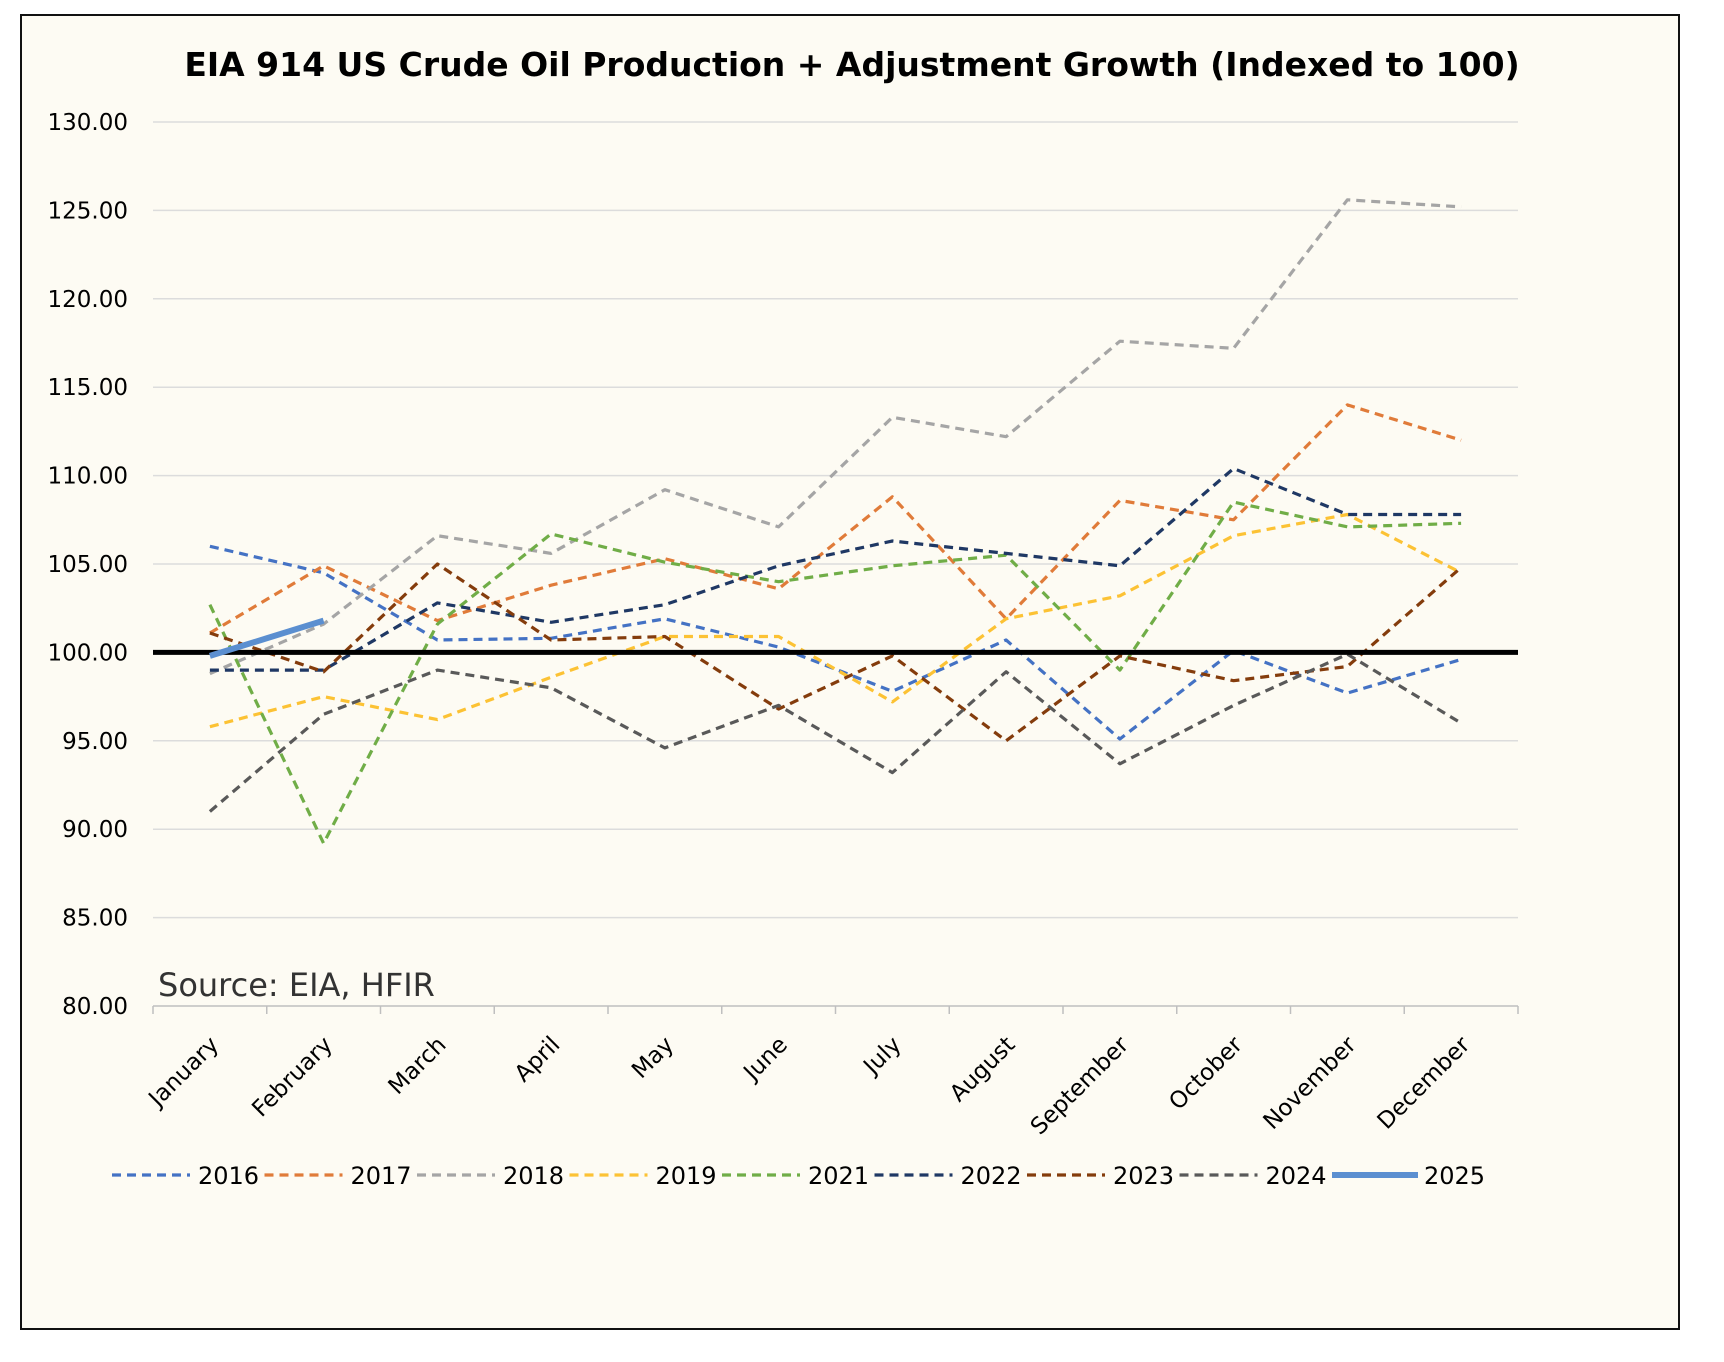 The width and height of the screenshot is (1724, 1362). I want to click on x-tick-label-may: May, so click(653, 1058).